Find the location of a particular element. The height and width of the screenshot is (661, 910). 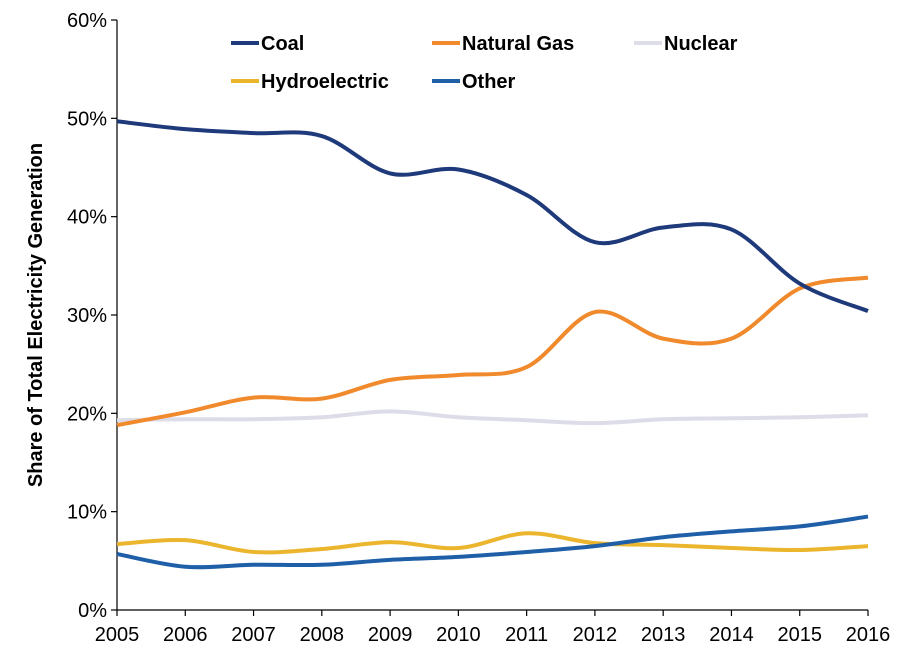

y-axis-title: Share of Total Electricity Generation is located at coordinates (36, 315).